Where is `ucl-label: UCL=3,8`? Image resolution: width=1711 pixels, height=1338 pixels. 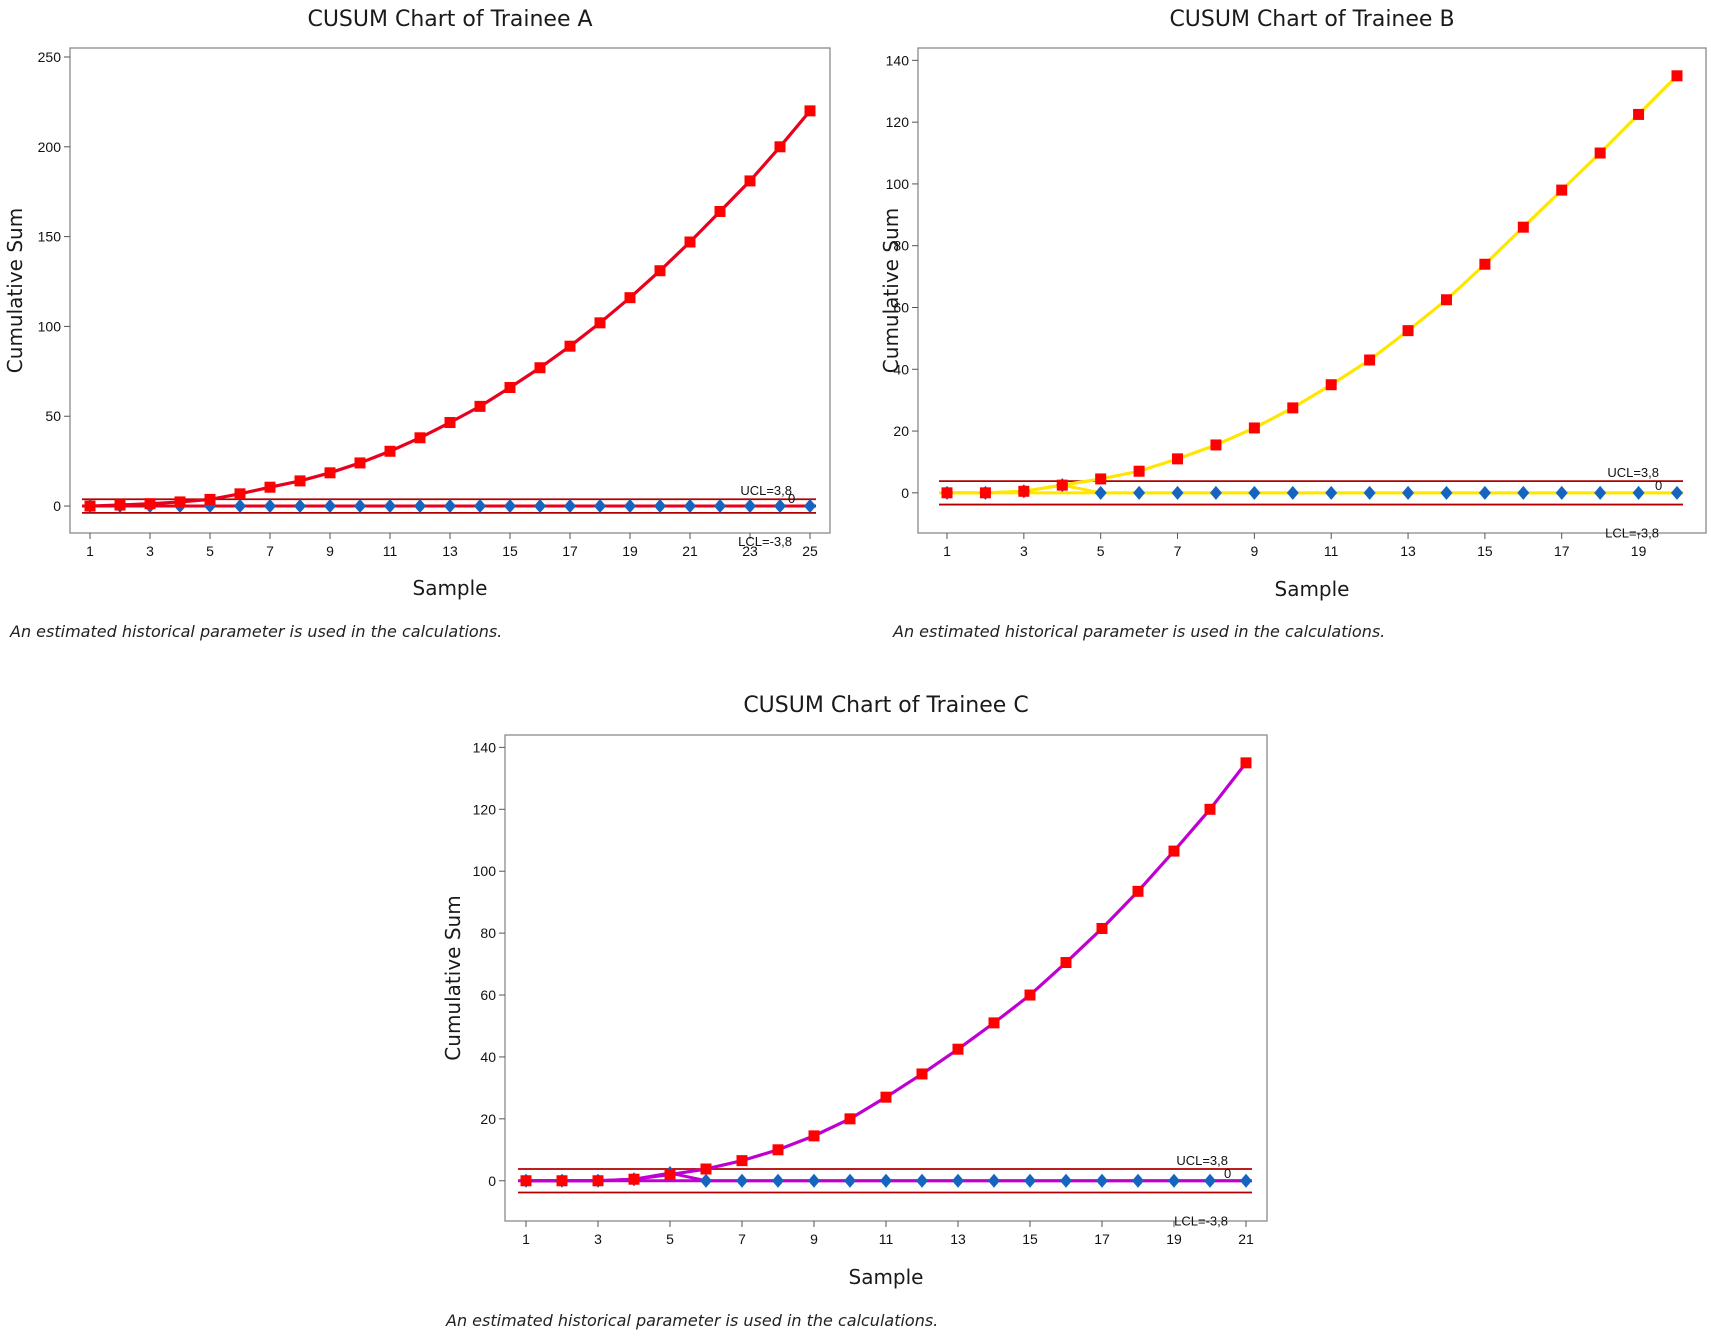
ucl-label: UCL=3,8 is located at coordinates (1633, 472).